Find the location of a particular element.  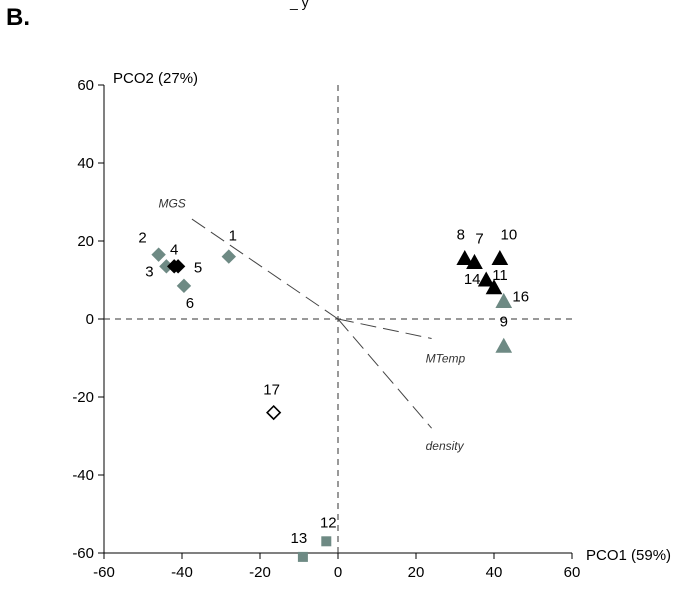

point-label: 12 is located at coordinates (328, 522).